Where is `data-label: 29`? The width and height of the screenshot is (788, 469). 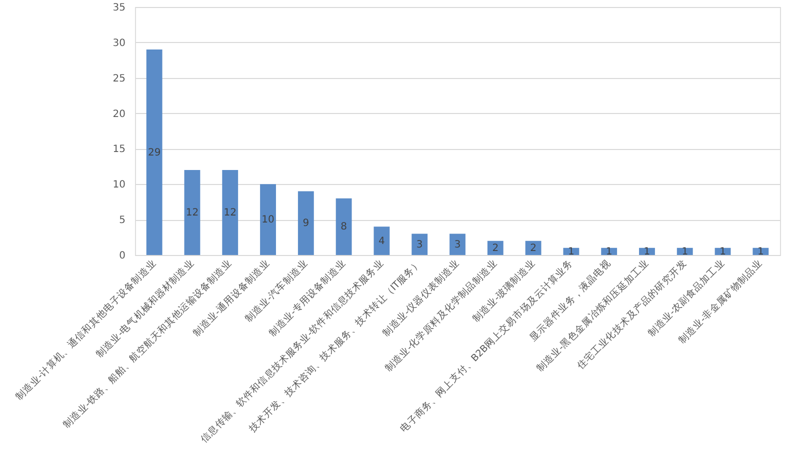 data-label: 29 is located at coordinates (154, 152).